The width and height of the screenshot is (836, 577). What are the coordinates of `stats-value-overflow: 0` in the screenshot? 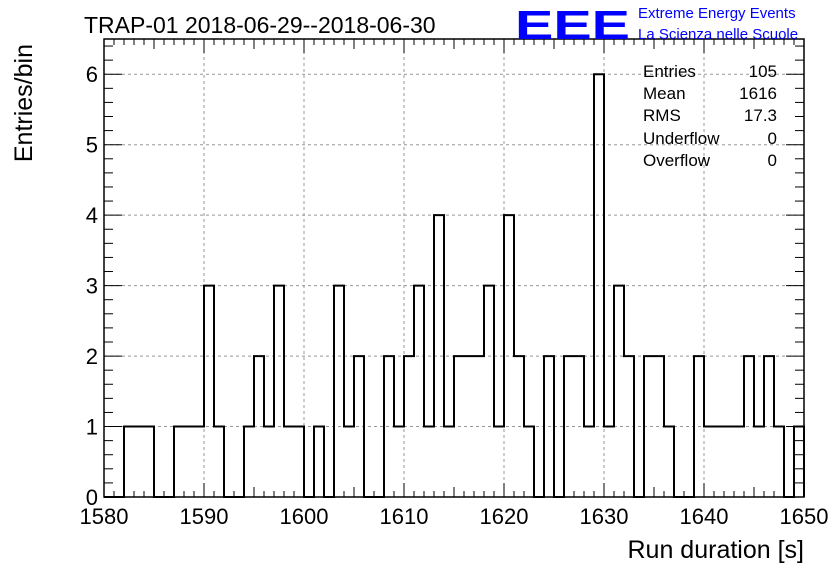 It's located at (772, 160).